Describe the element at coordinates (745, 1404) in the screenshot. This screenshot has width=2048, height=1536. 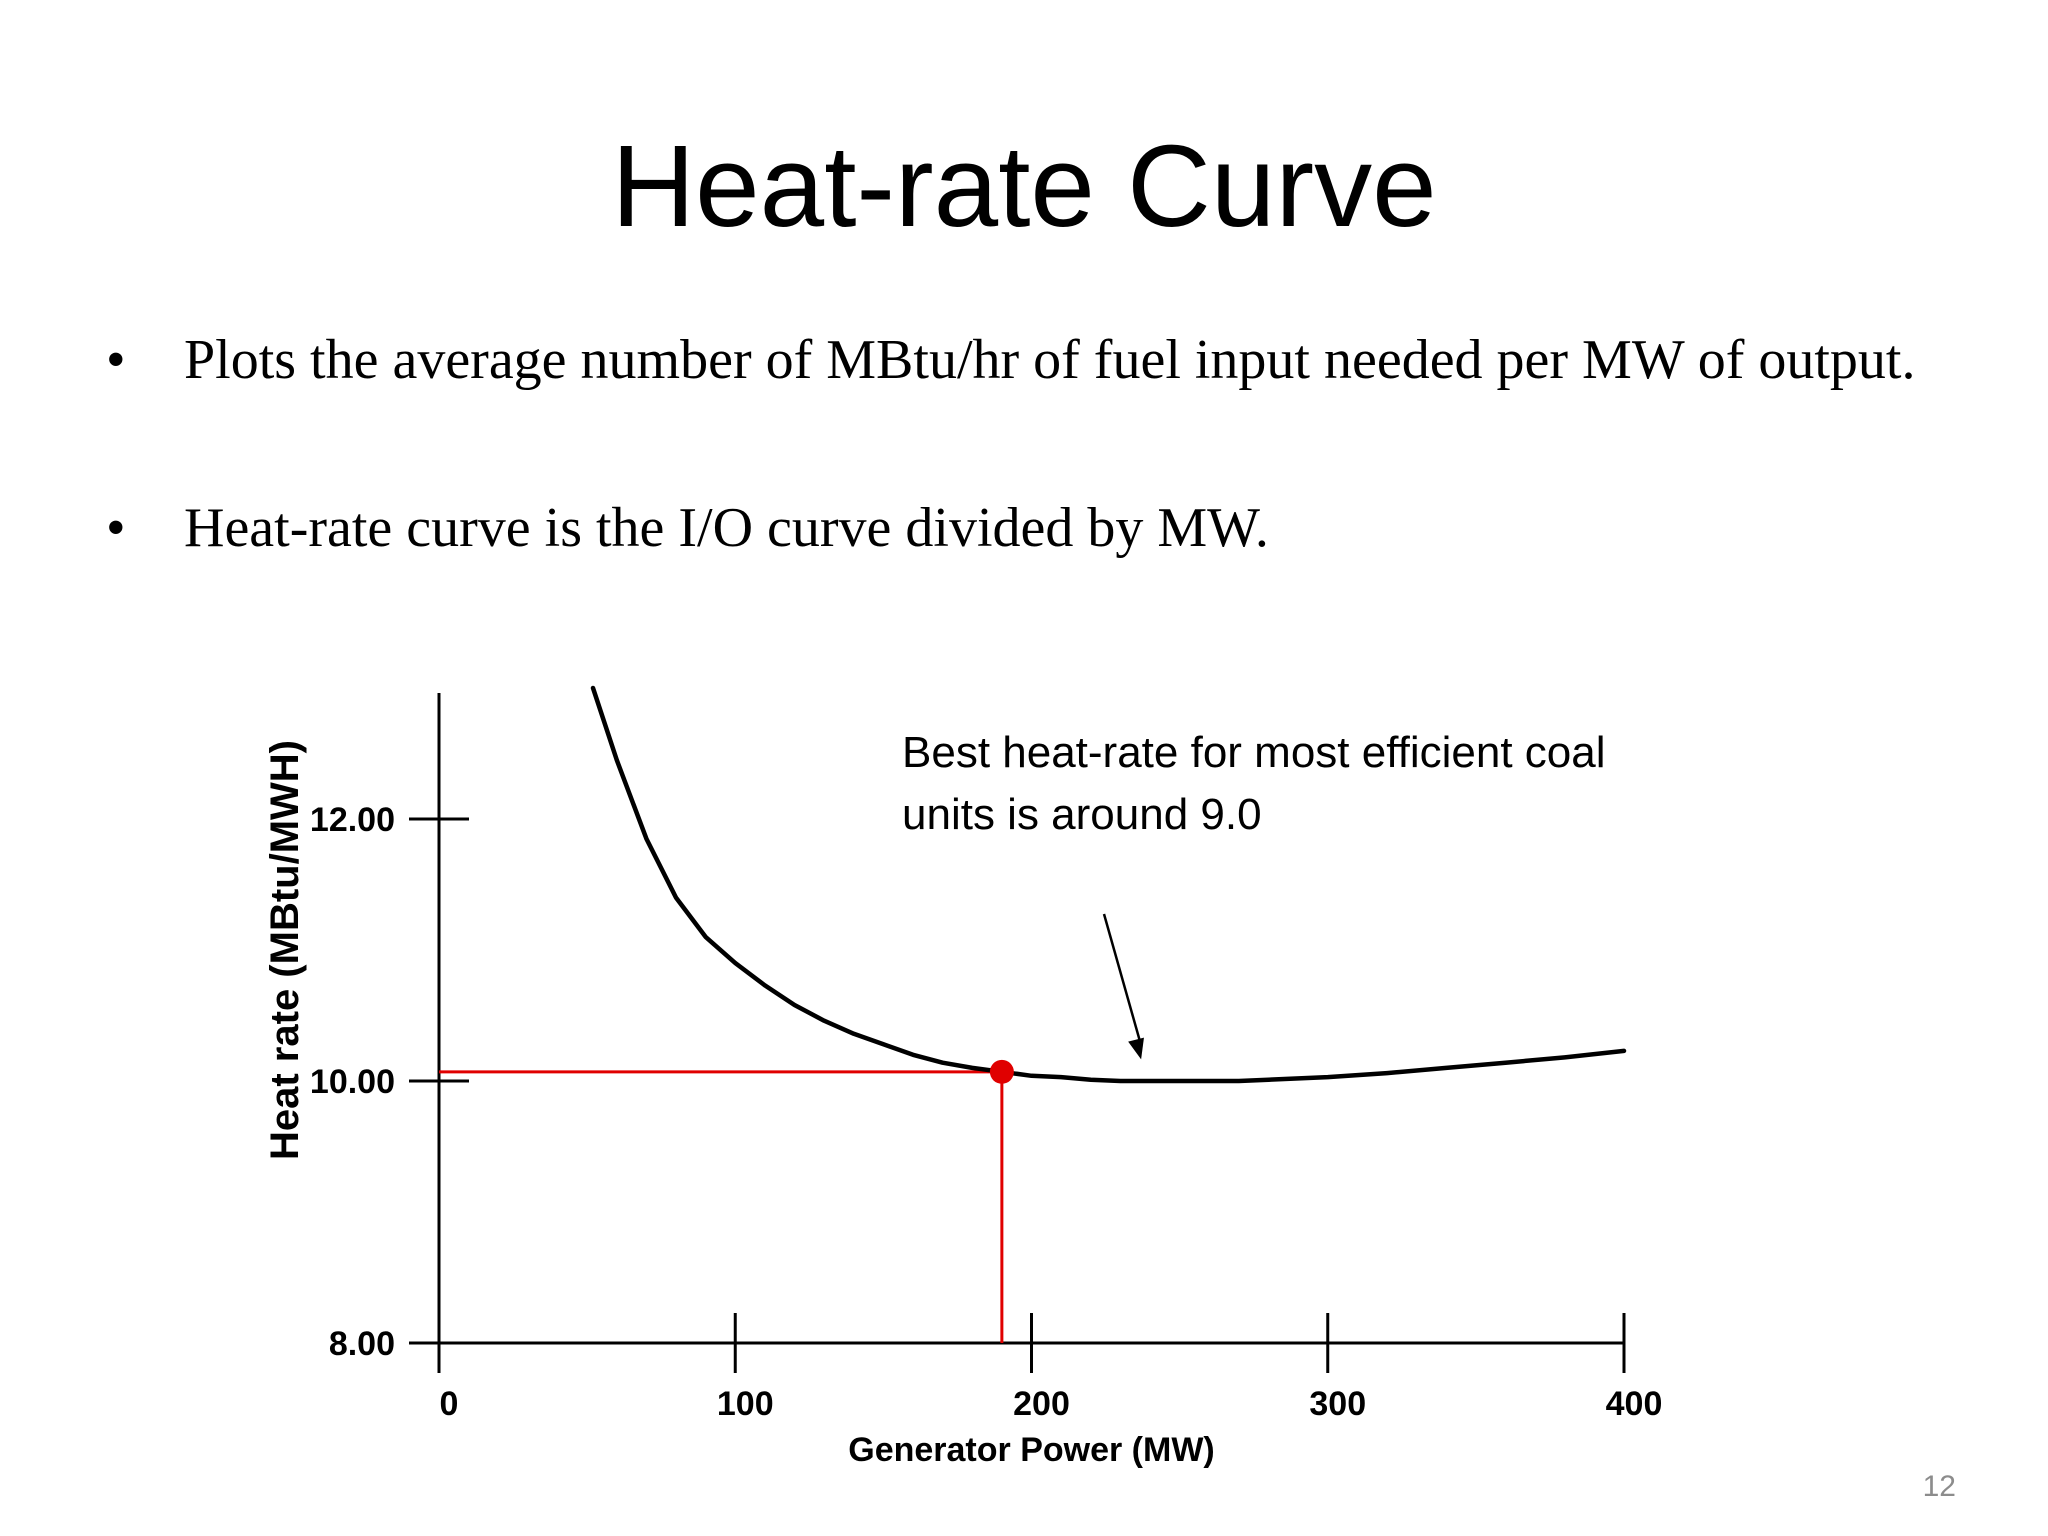
I see `x-tick-label: 100` at that location.